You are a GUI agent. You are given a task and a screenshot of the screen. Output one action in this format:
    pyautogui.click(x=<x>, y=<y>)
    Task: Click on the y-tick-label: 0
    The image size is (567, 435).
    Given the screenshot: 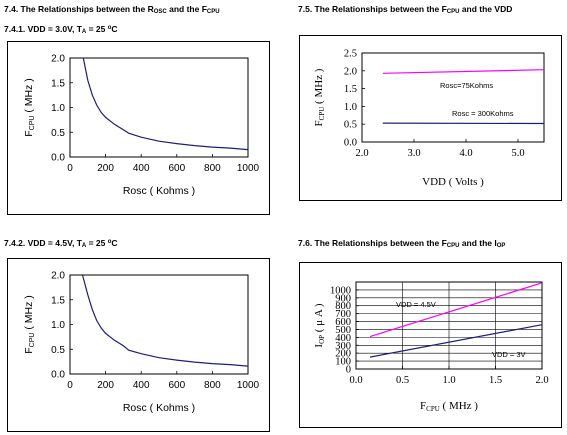 What is the action you would take?
    pyautogui.click(x=348, y=370)
    